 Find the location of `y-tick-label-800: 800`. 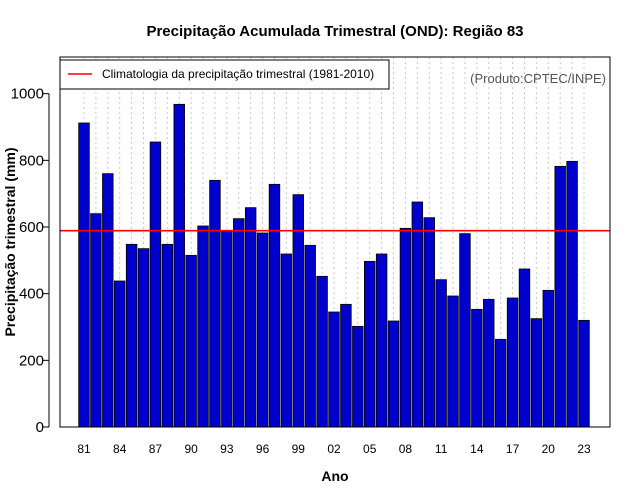

y-tick-label-800: 800 is located at coordinates (31, 160).